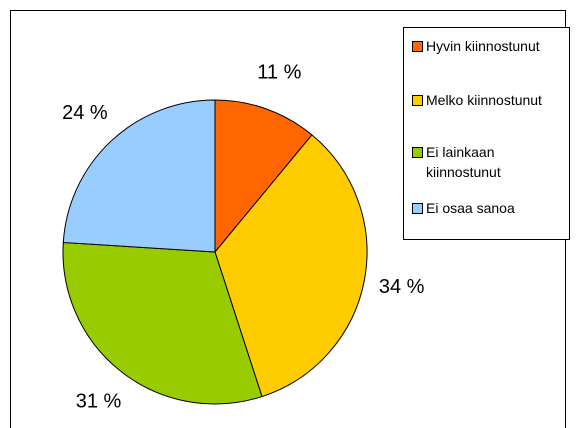 The width and height of the screenshot is (576, 428). I want to click on legend-label: Ei osaa sanoa, so click(470, 208).